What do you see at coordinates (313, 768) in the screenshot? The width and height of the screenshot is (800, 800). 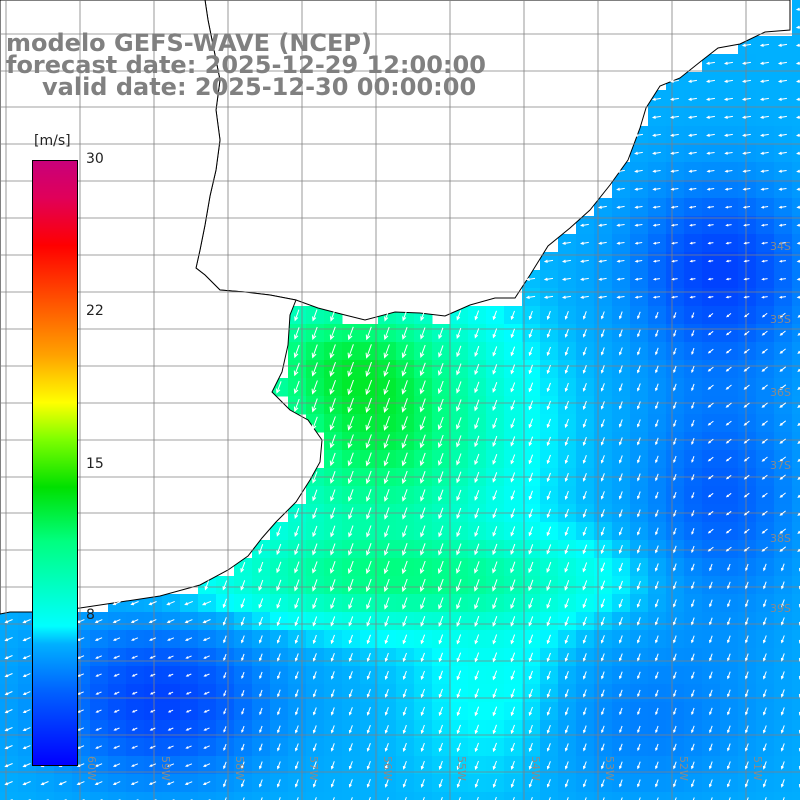 I see `longitude-label: 57W` at bounding box center [313, 768].